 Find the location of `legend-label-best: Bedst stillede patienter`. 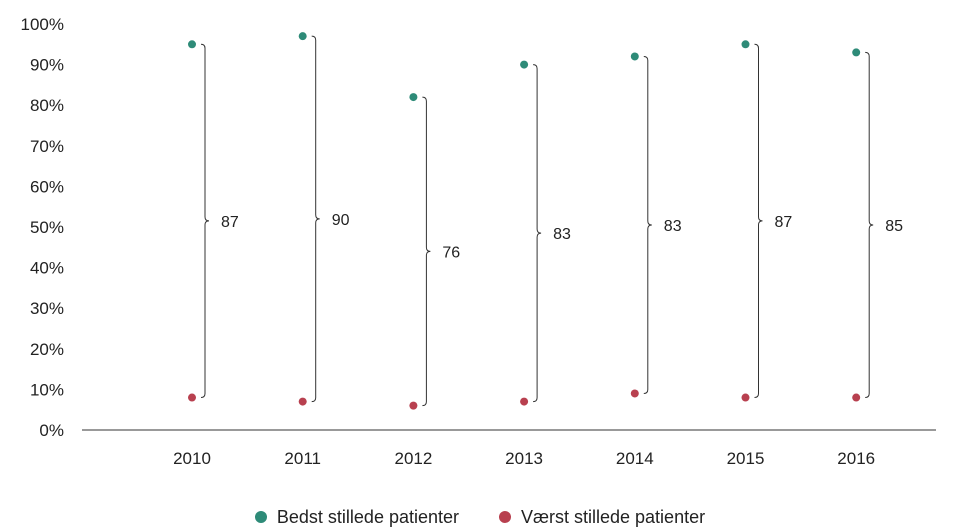

legend-label-best: Bedst stillede patienter is located at coordinates (367, 516).